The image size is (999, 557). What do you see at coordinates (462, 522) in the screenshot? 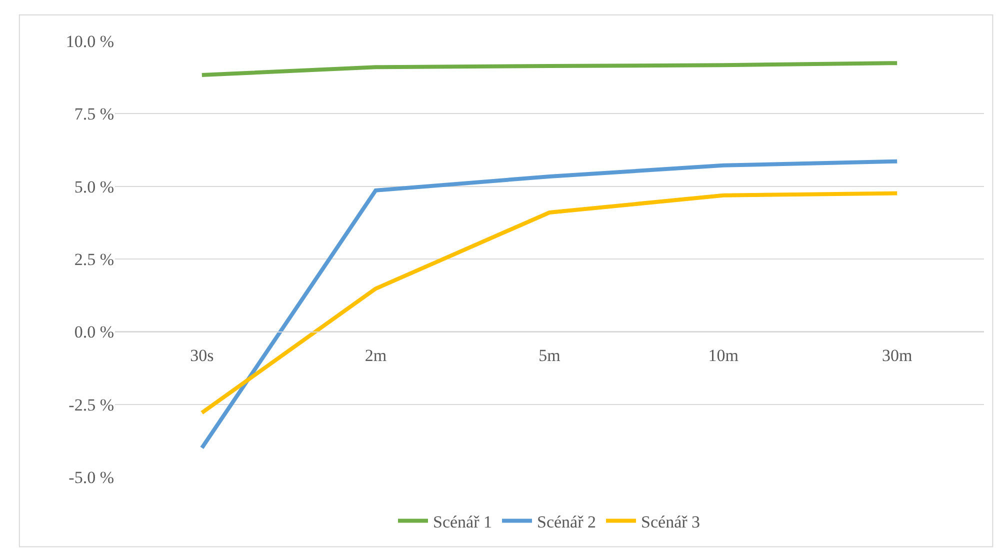
I see `legend-label: Scénář 1` at bounding box center [462, 522].